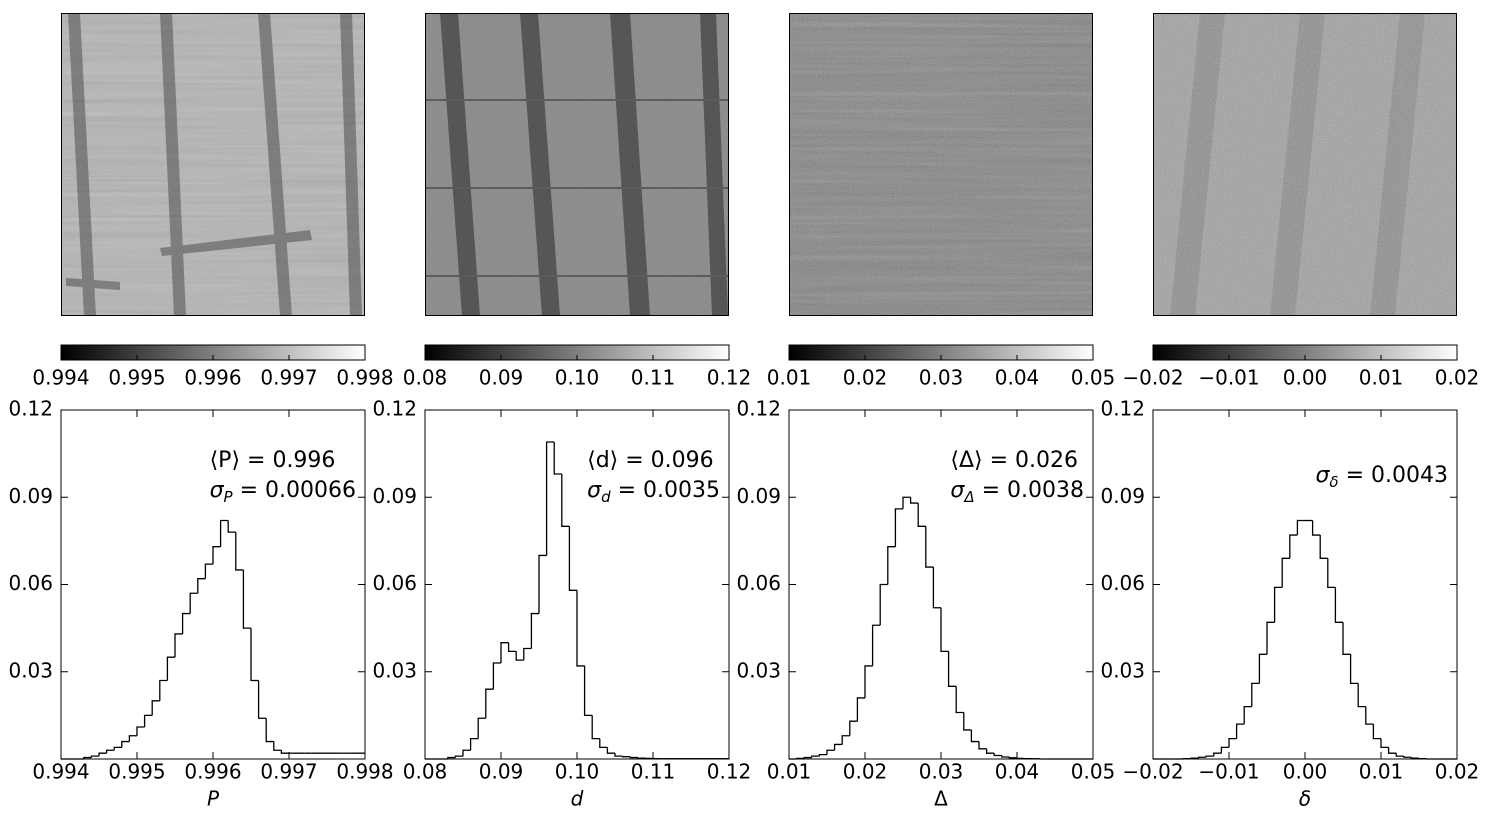  What do you see at coordinates (1029, 490) in the screenshot?
I see `annotation-part: = 0.0038` at bounding box center [1029, 490].